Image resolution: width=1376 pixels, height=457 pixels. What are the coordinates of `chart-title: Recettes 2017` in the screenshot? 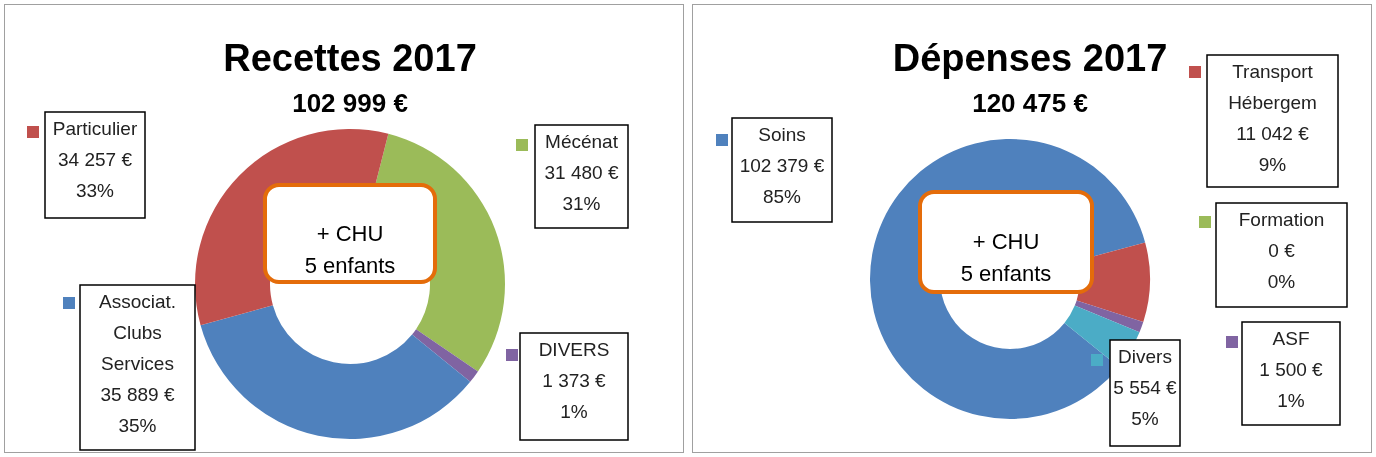 It's located at (350, 58).